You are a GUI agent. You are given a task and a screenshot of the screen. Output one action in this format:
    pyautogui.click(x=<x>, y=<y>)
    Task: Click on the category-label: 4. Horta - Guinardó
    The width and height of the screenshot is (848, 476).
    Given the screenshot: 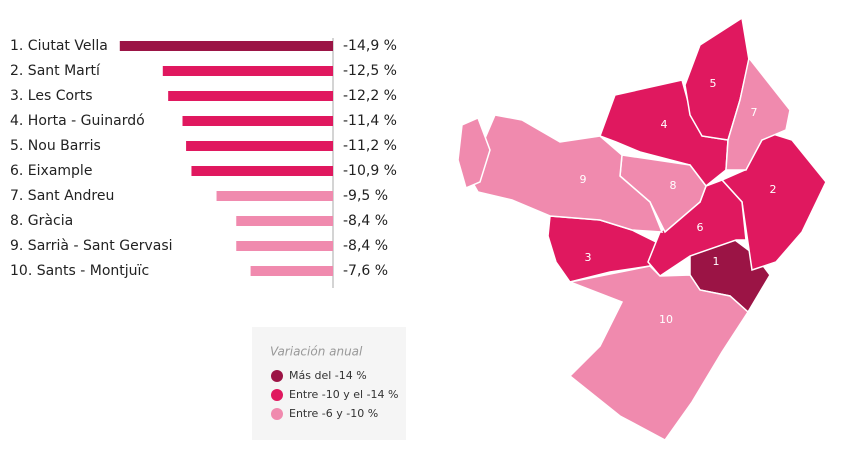 What is the action you would take?
    pyautogui.click(x=77, y=121)
    